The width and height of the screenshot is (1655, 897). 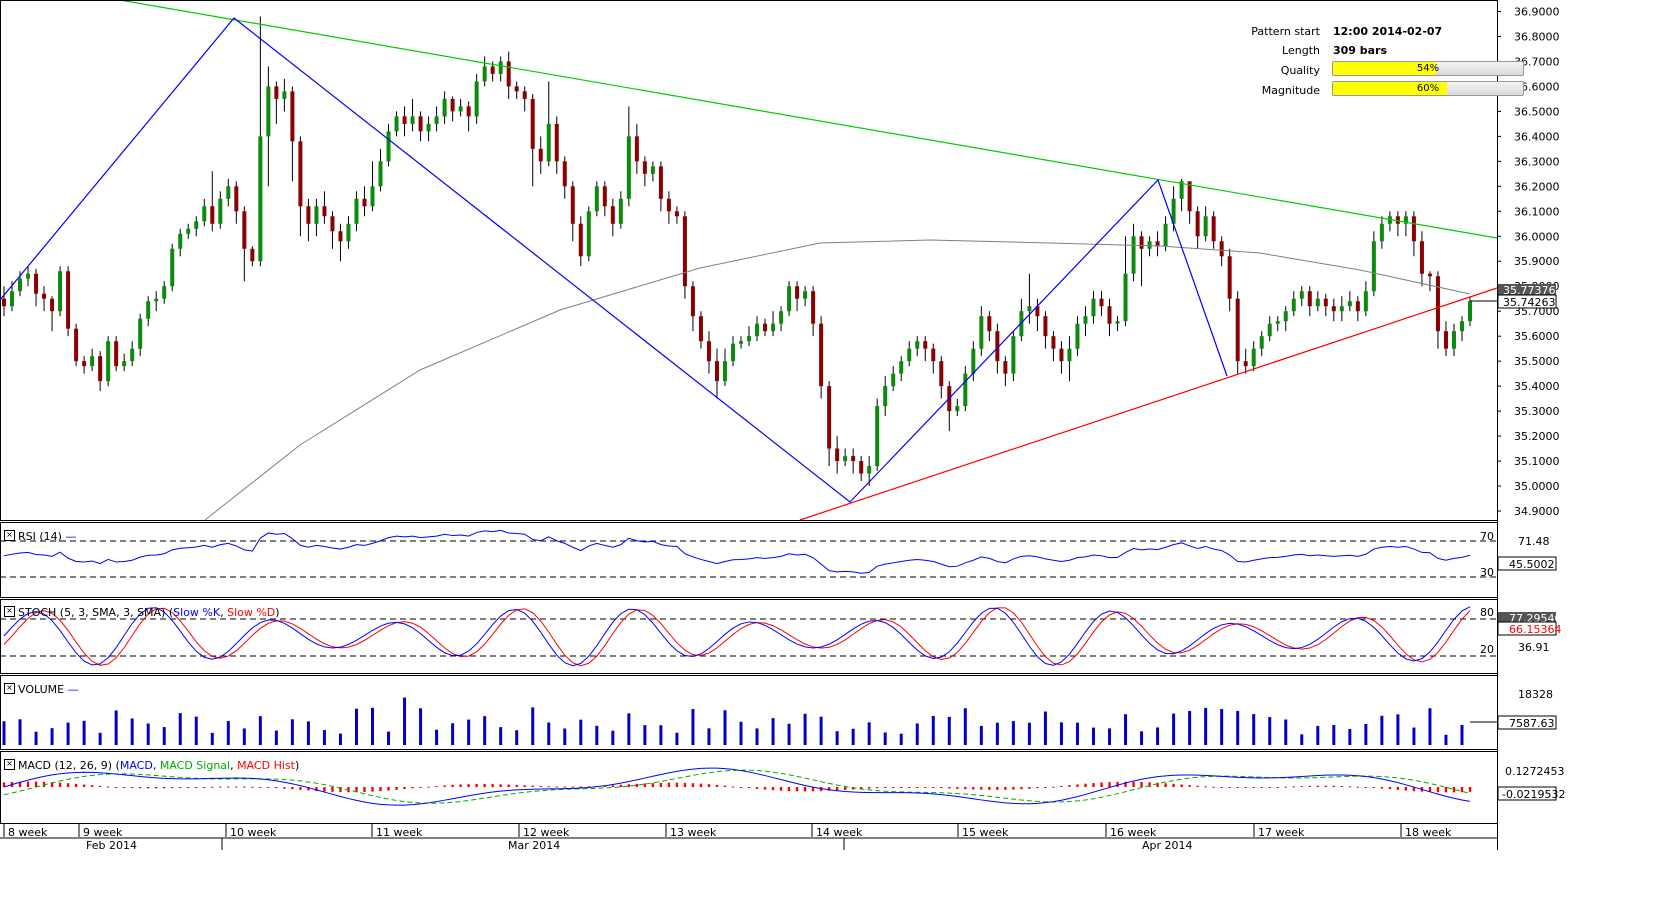 I want to click on macd-close-icon: ×, so click(x=9, y=764).